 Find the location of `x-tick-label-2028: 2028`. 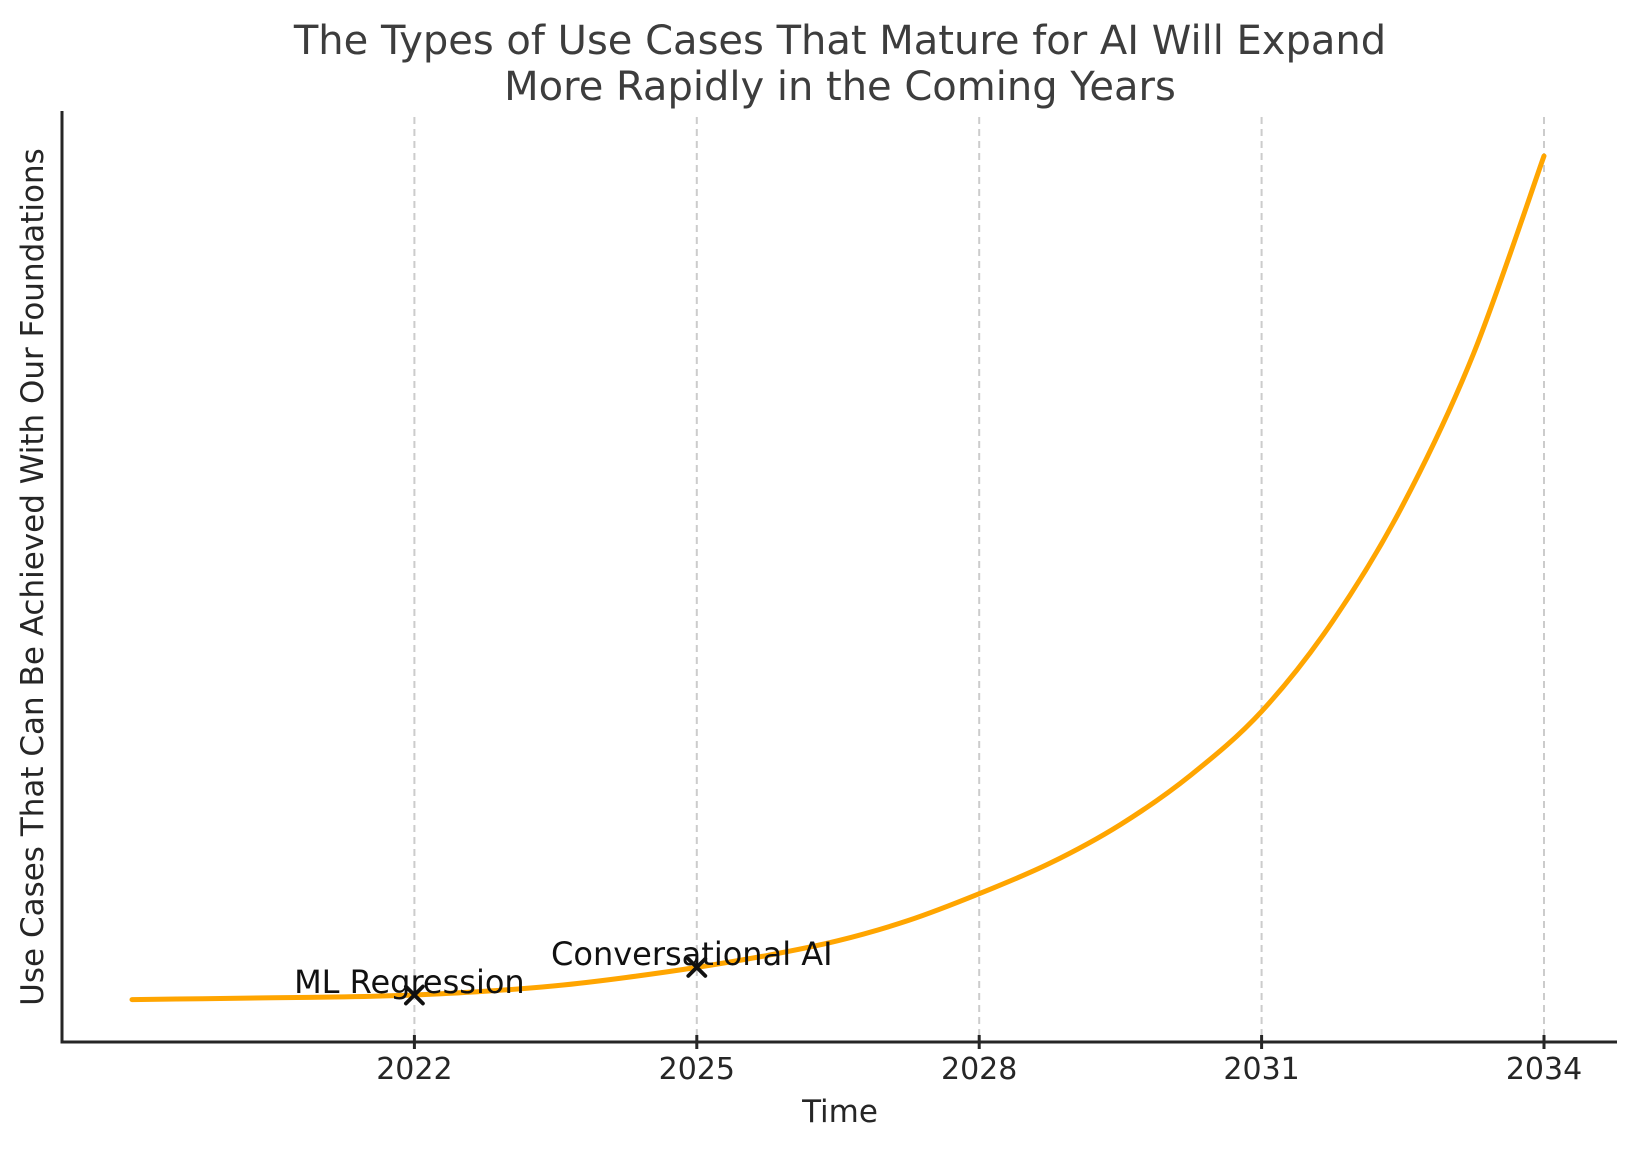

x-tick-label-2028: 2028 is located at coordinates (979, 1069).